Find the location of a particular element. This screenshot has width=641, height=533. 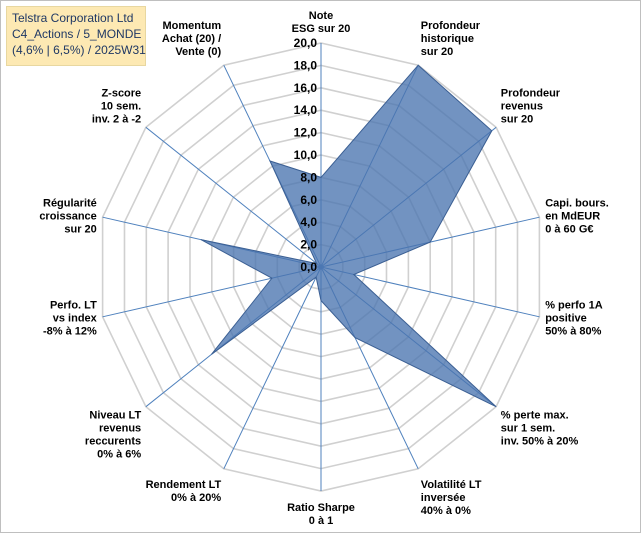

axis-label: Profondeur revenus sur 20 is located at coordinates (531, 107).